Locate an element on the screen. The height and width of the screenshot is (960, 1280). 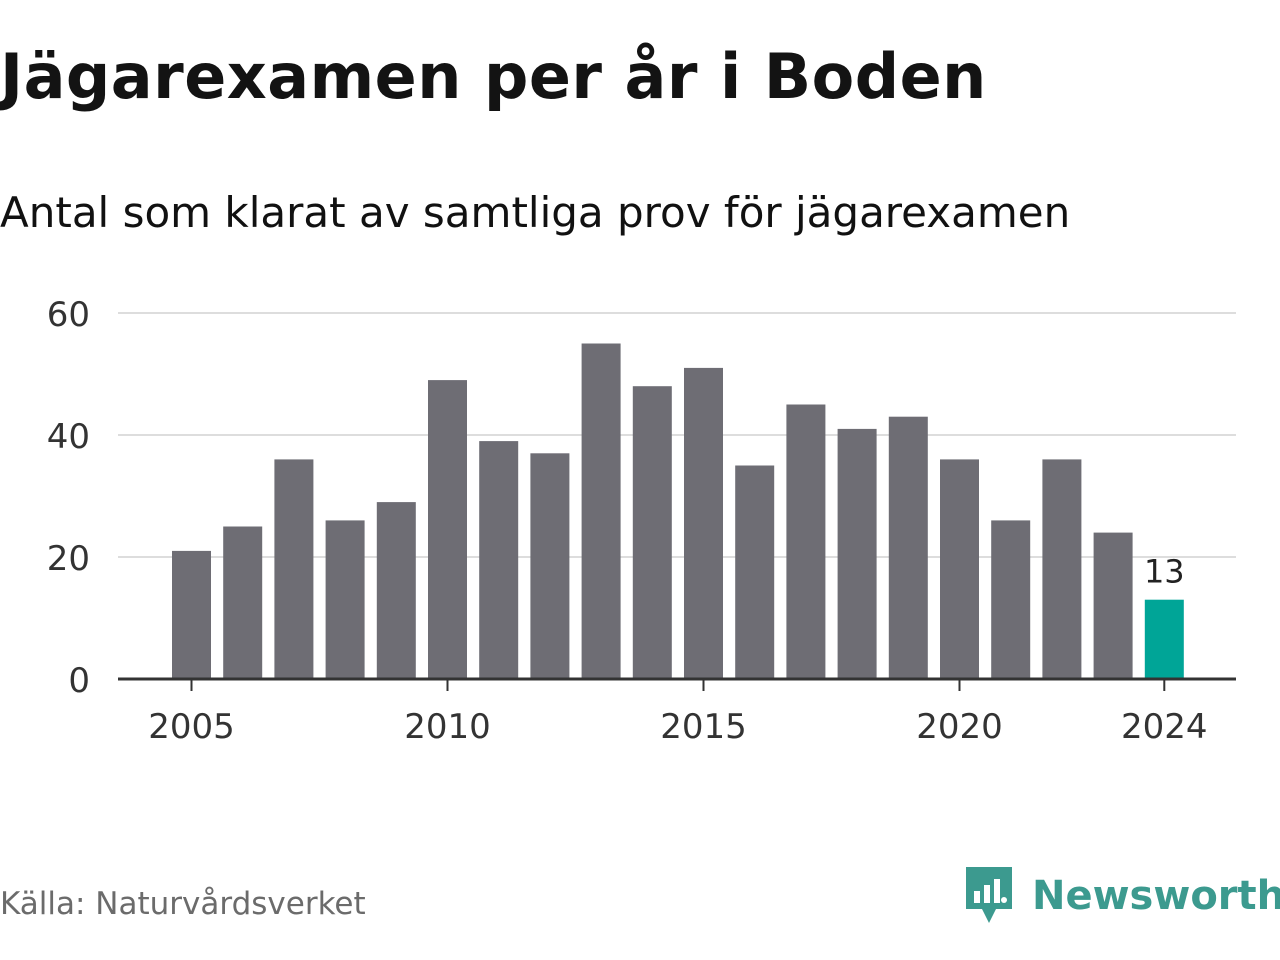
source-note: Källa: Naturvårdsverket is located at coordinates (183, 904).